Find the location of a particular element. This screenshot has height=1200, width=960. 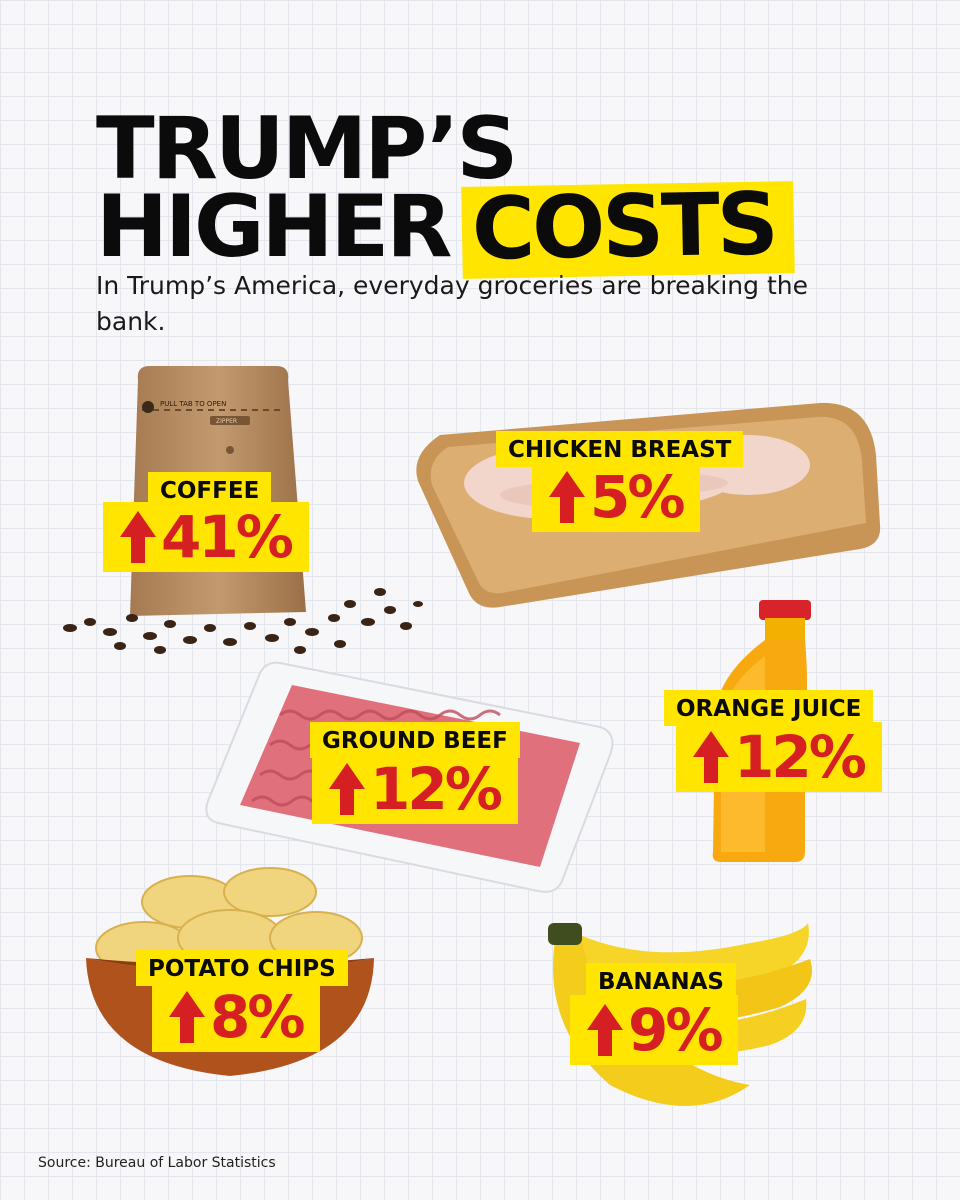

bananas-change: 9% is located at coordinates (654, 1030).